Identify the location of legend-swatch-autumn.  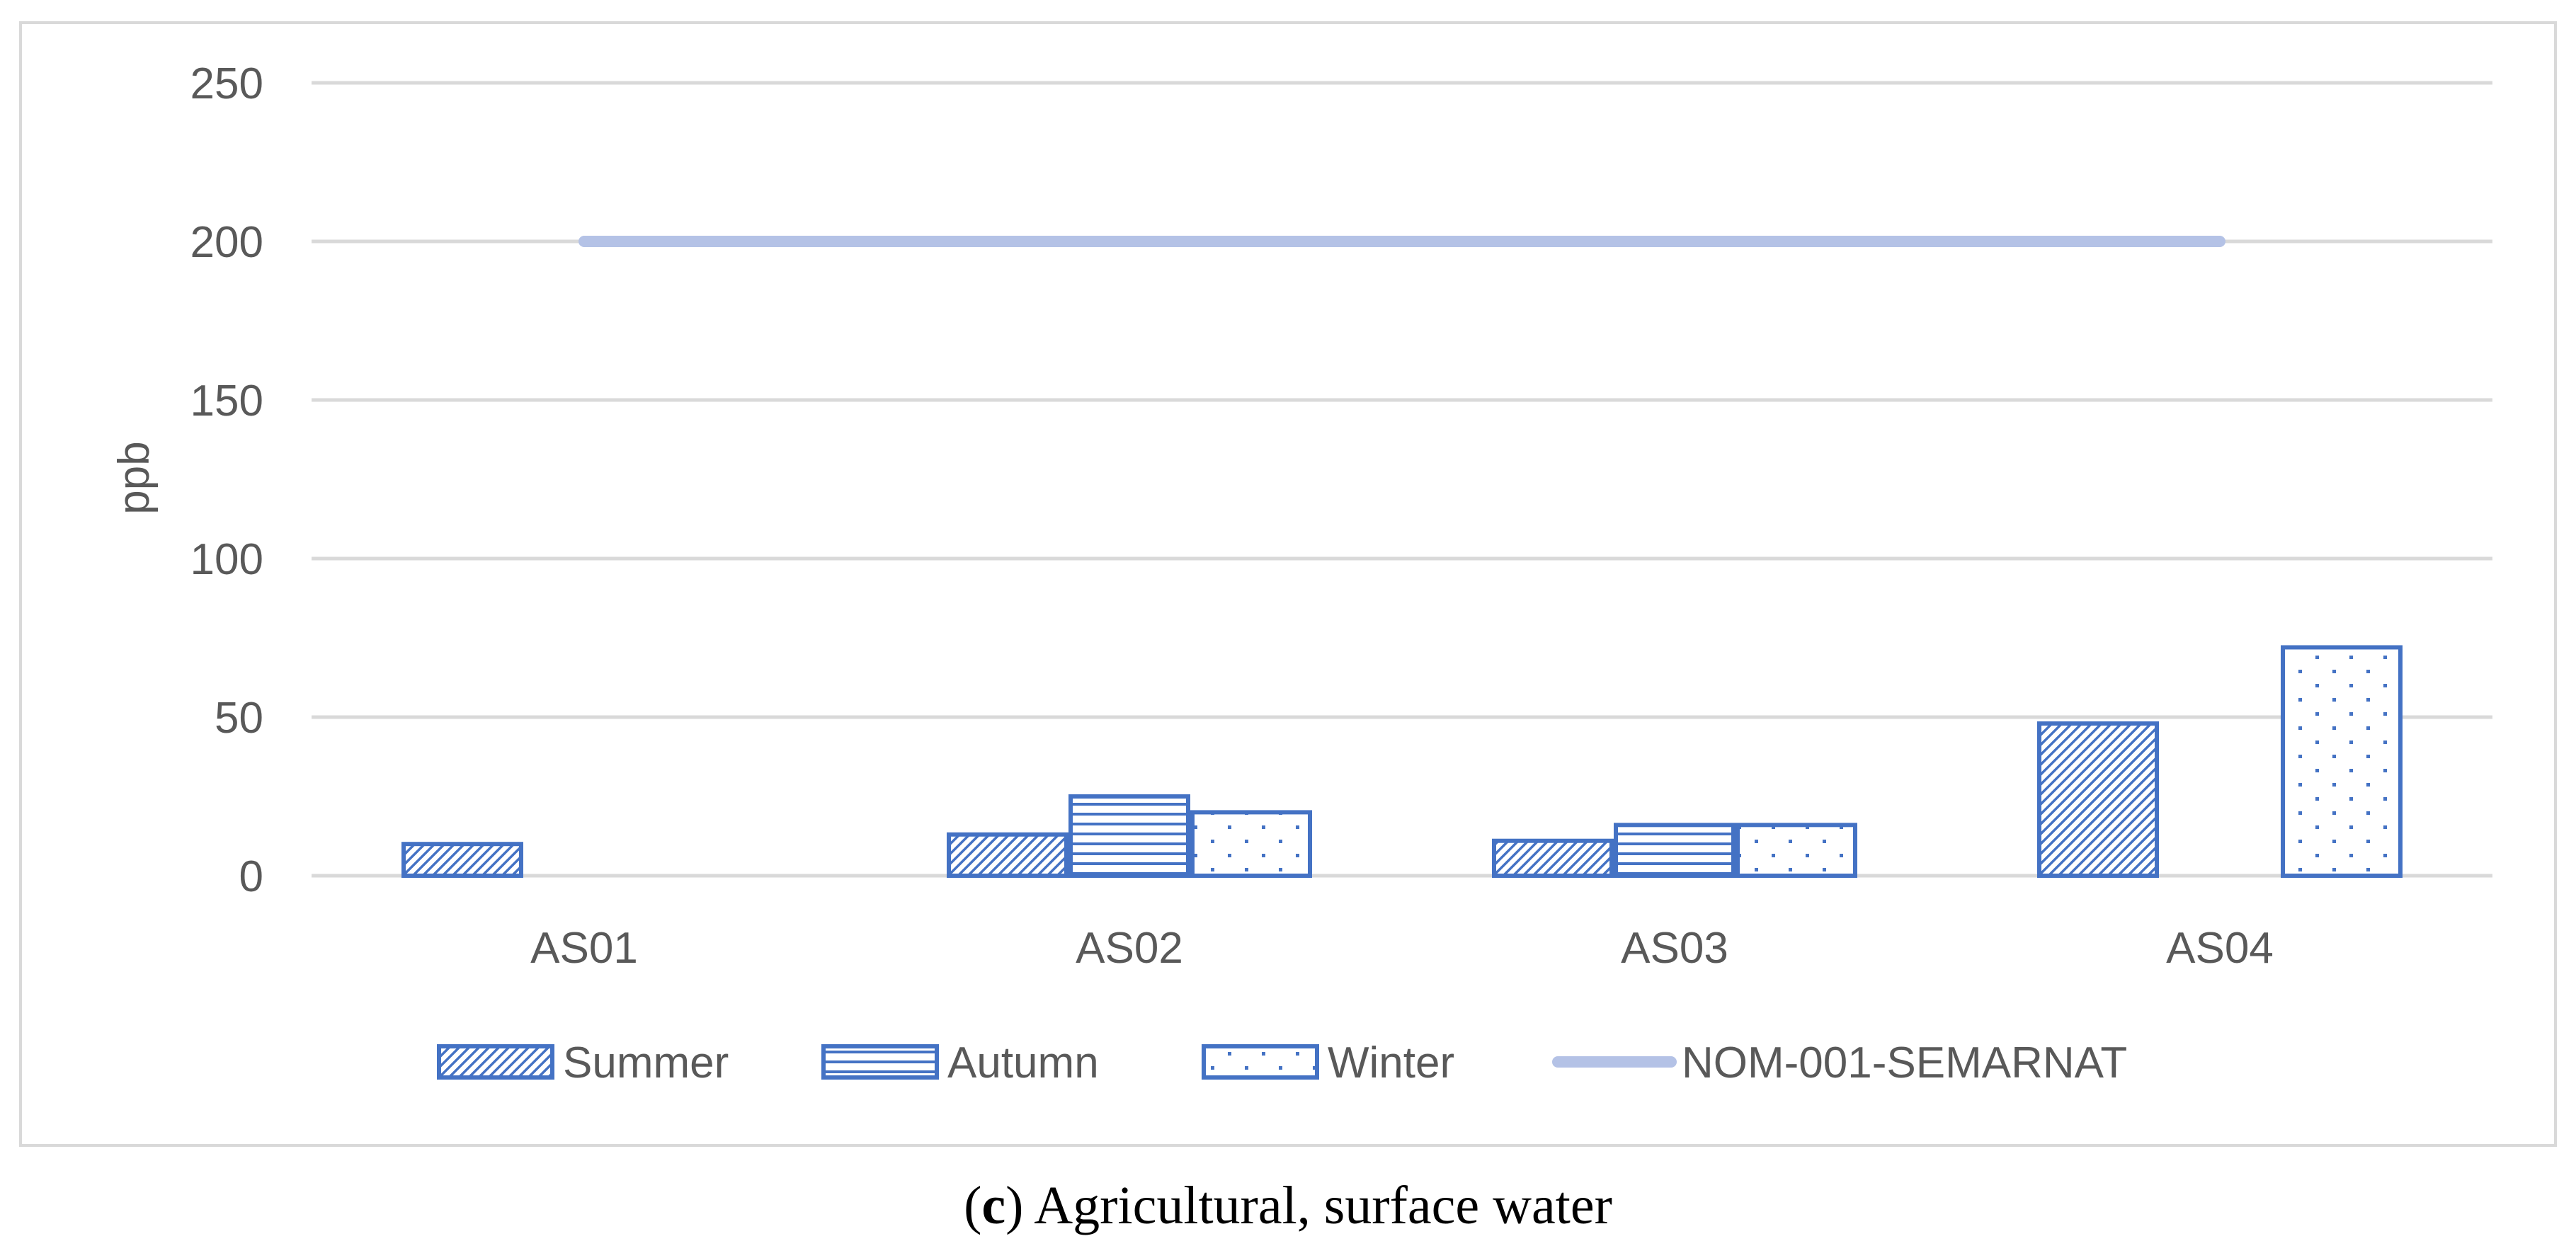
(880, 1062).